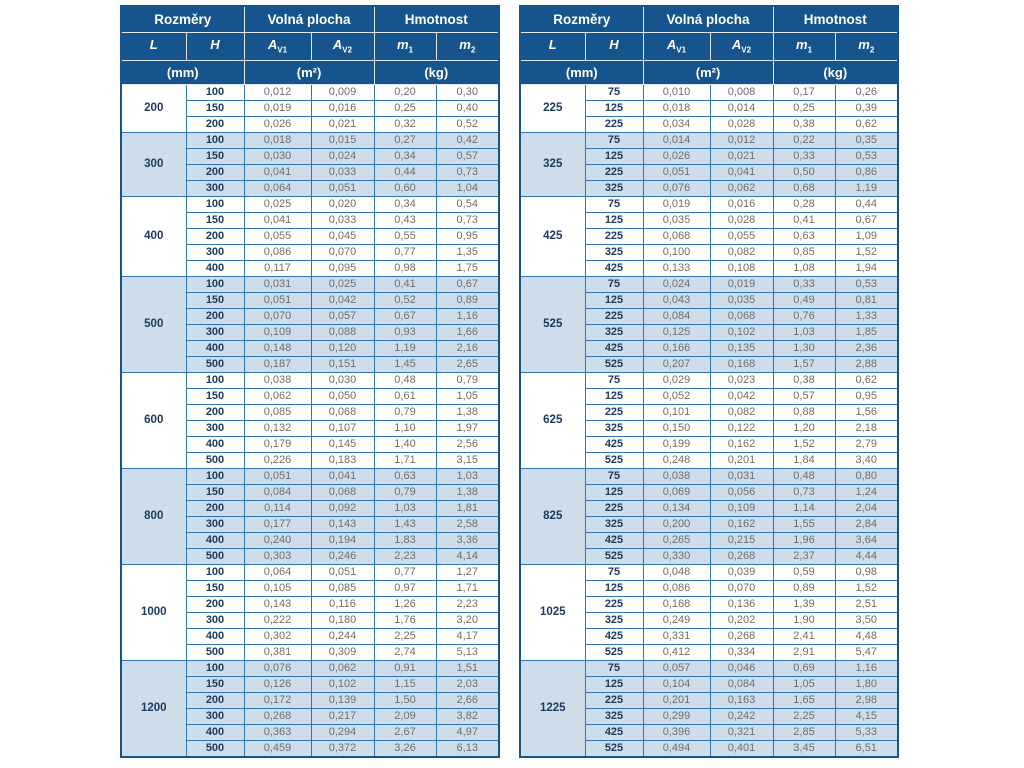 The width and height of the screenshot is (1024, 768). I want to click on value-m1-cell: 0,85, so click(804, 252).